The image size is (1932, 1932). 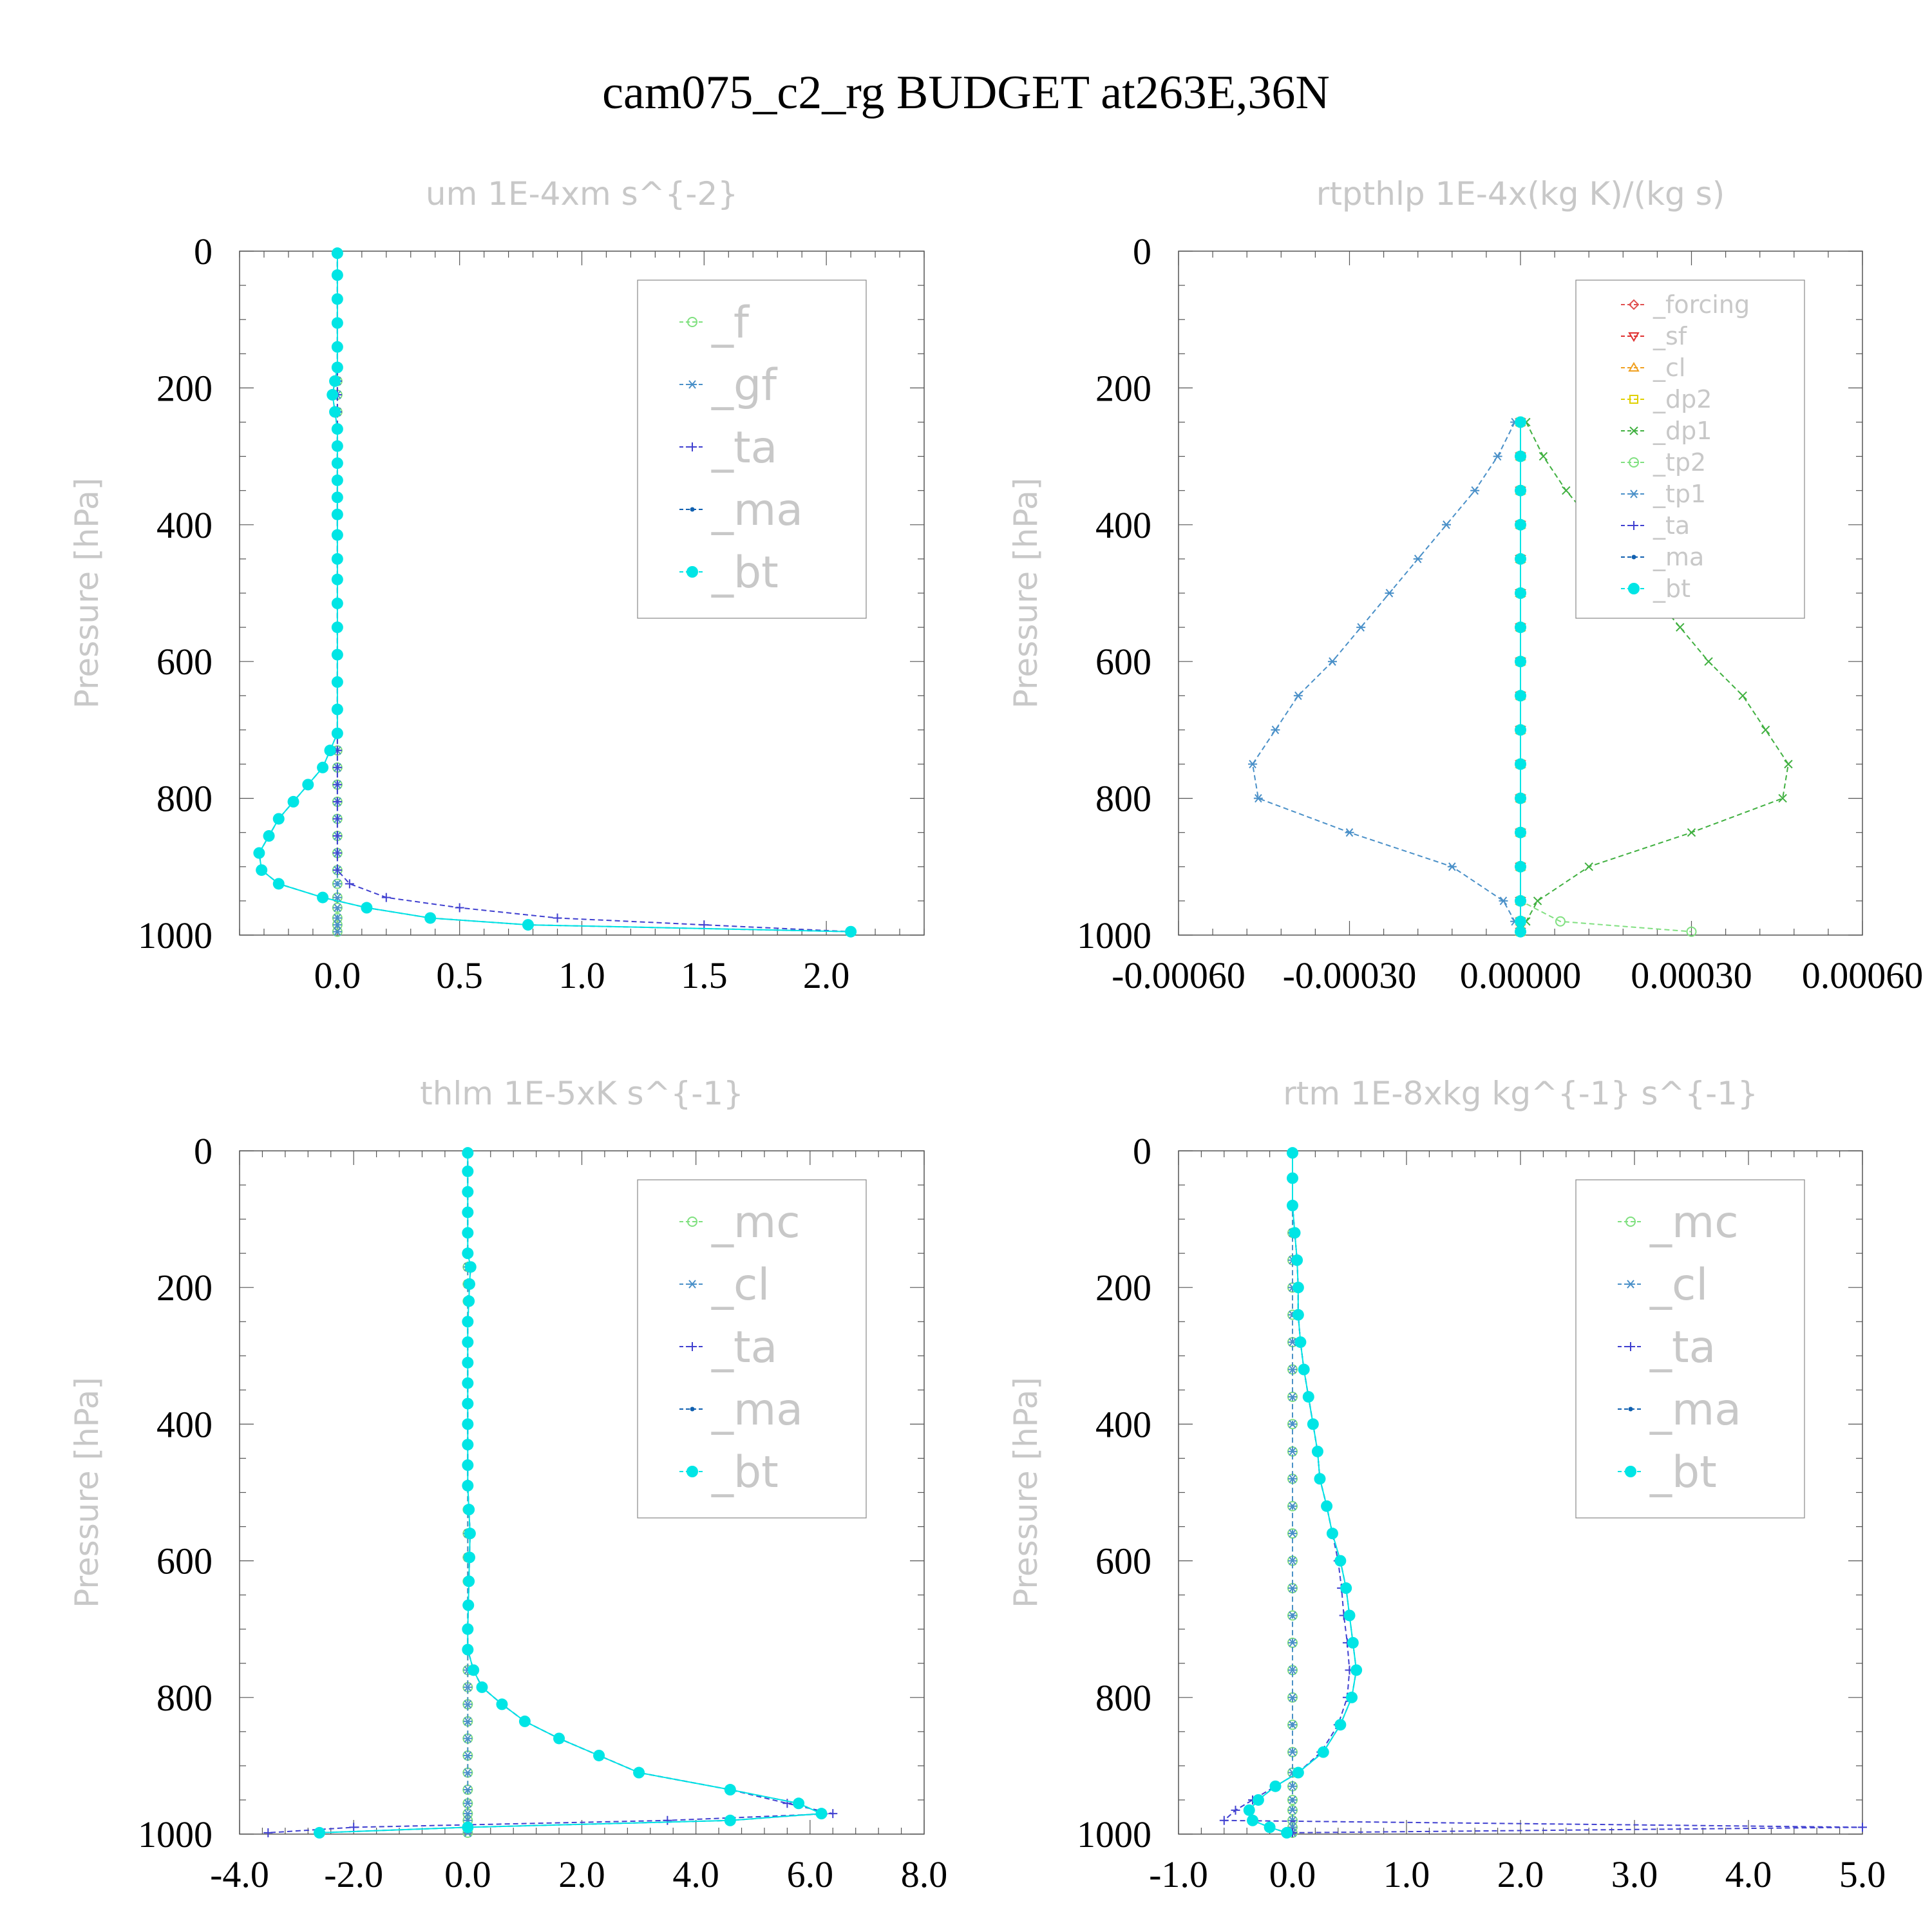 What do you see at coordinates (1692, 975) in the screenshot?
I see `x-tick-label: 0.00030` at bounding box center [1692, 975].